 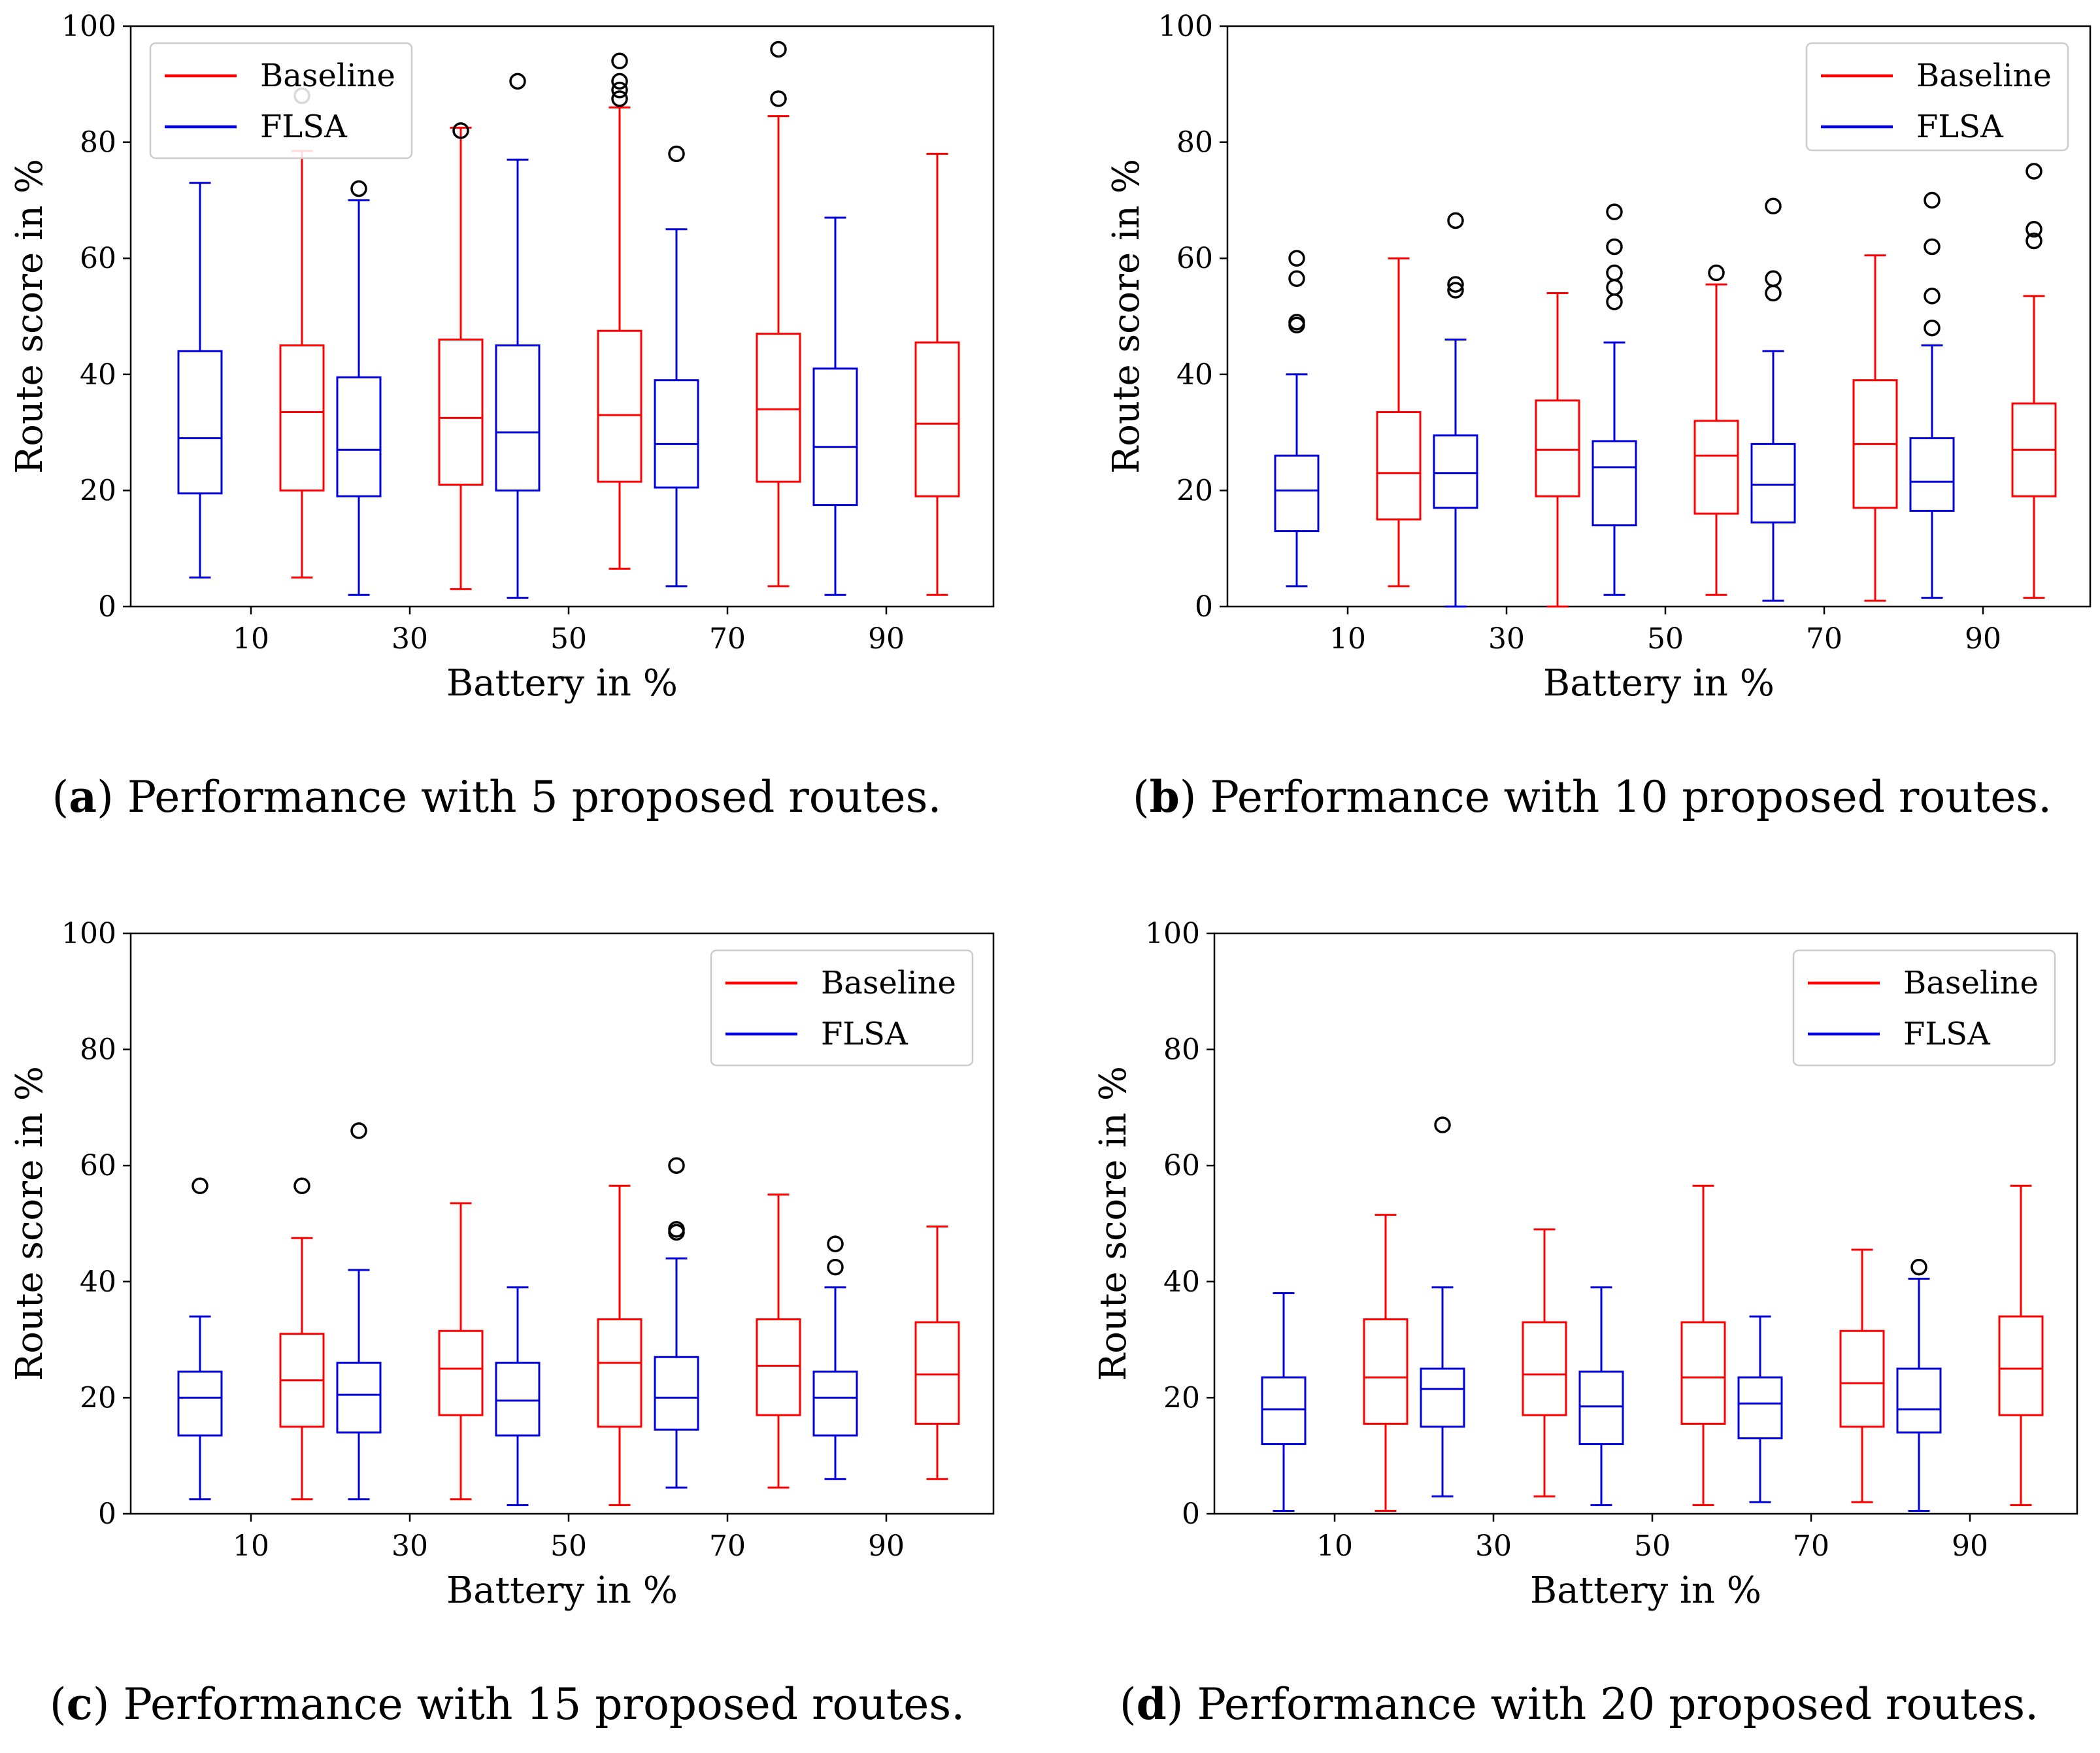 I want to click on panel-caption: (a) Performance with 5 proposed routes., so click(x=497, y=796).